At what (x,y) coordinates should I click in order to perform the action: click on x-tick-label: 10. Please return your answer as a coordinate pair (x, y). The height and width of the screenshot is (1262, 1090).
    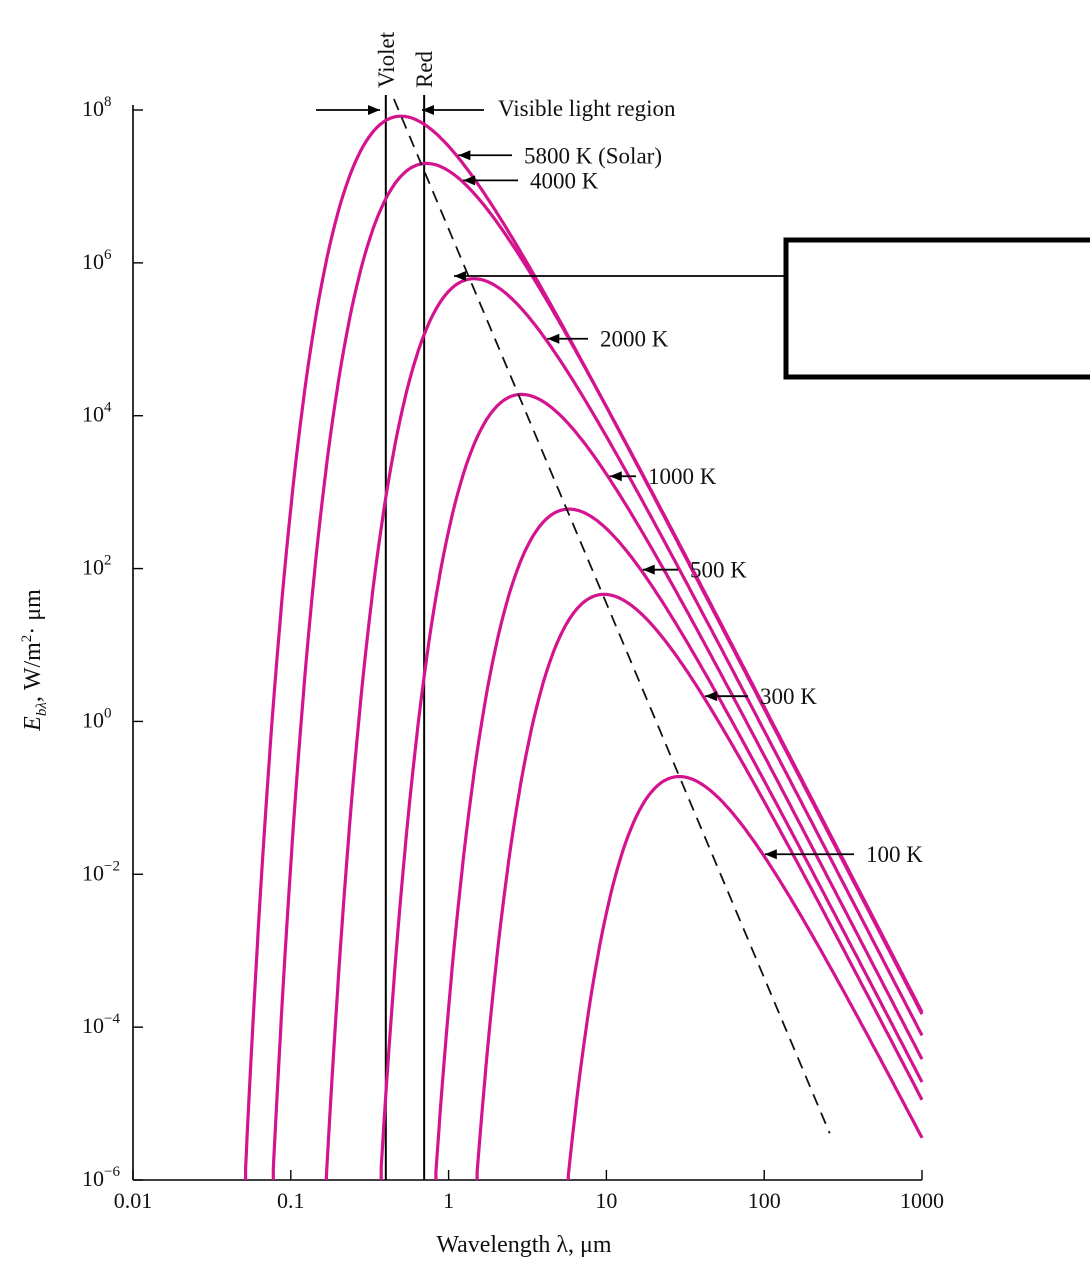
    Looking at the image, I should click on (606, 1200).